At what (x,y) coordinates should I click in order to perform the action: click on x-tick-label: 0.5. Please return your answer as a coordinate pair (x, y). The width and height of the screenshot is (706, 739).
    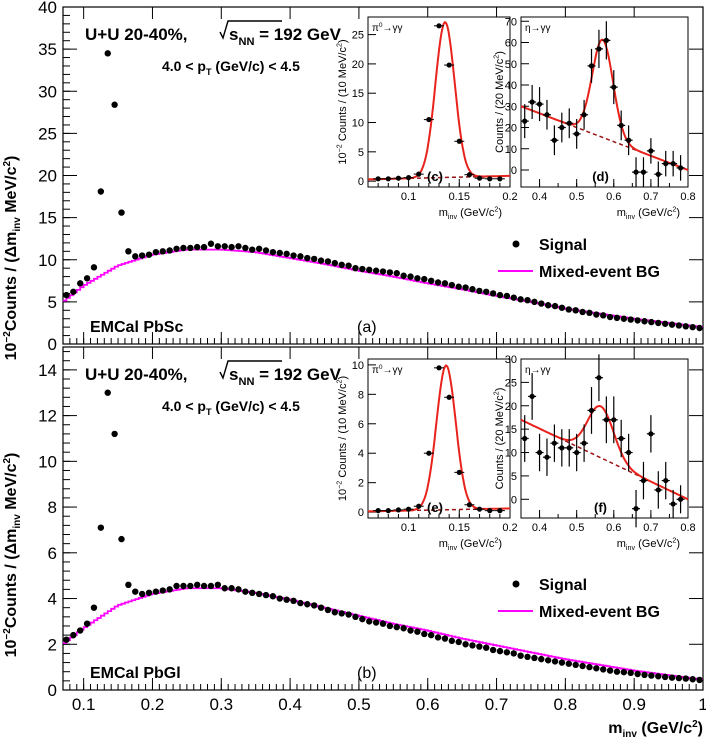
    Looking at the image, I should click on (359, 704).